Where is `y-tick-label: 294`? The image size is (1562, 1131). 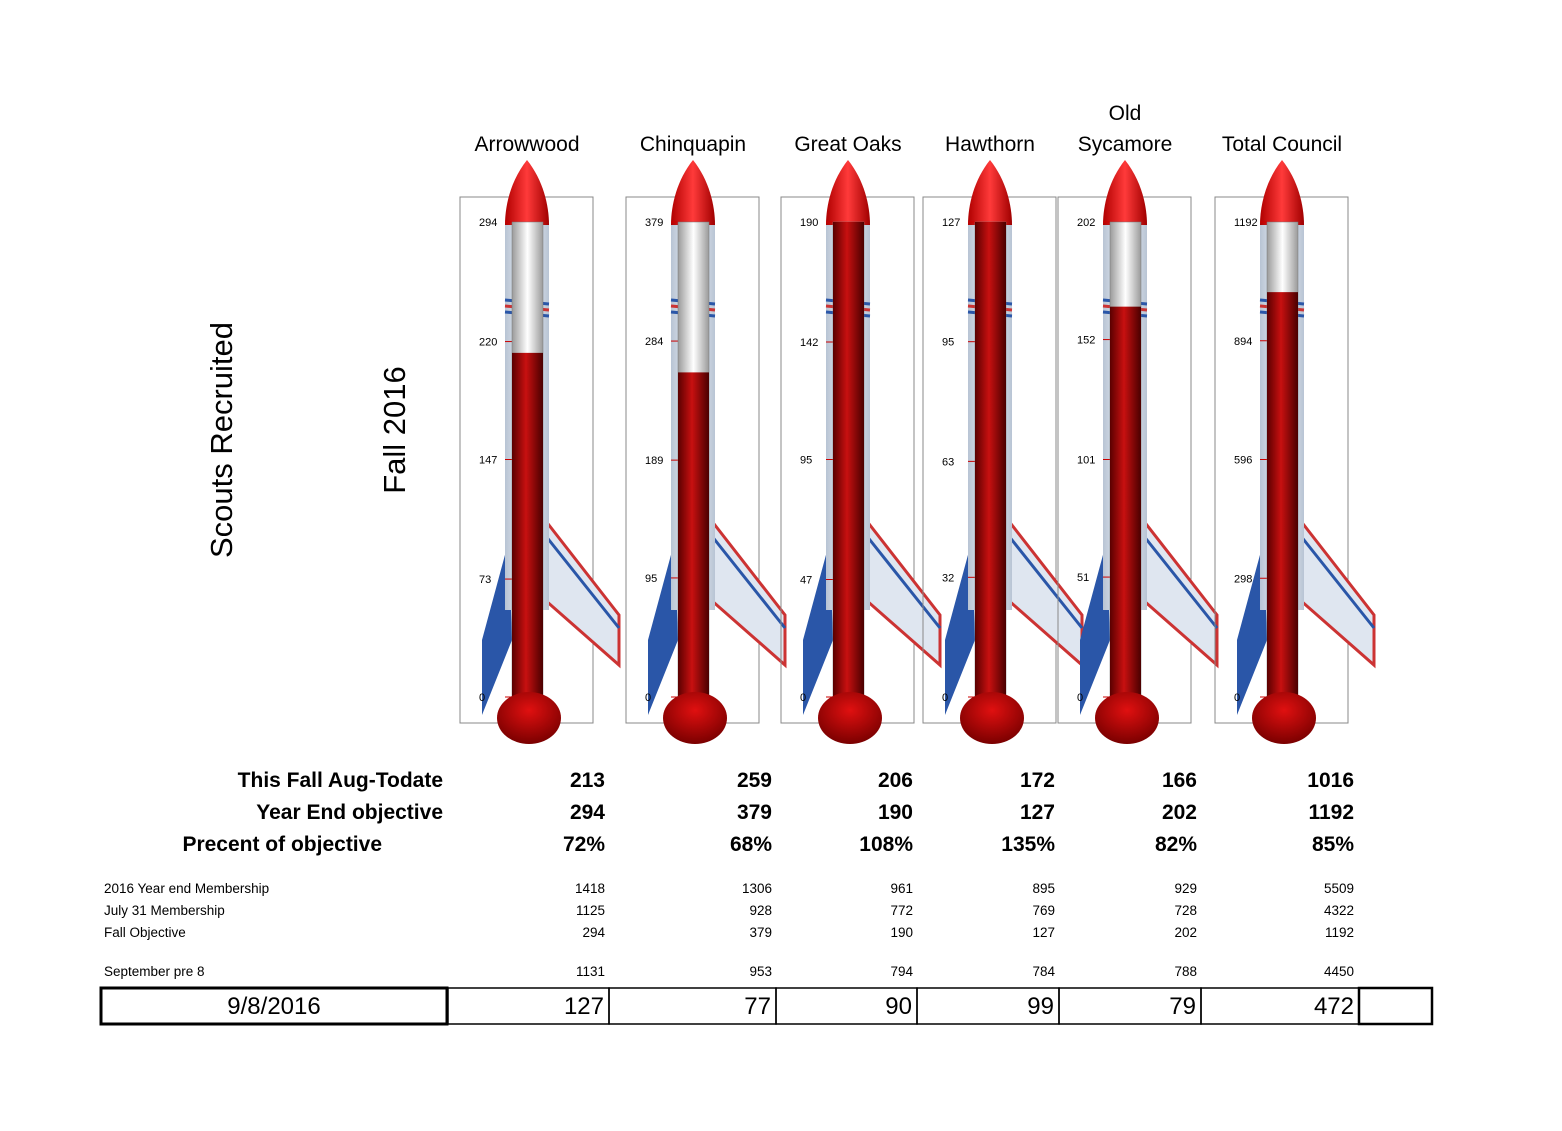 y-tick-label: 294 is located at coordinates (488, 223).